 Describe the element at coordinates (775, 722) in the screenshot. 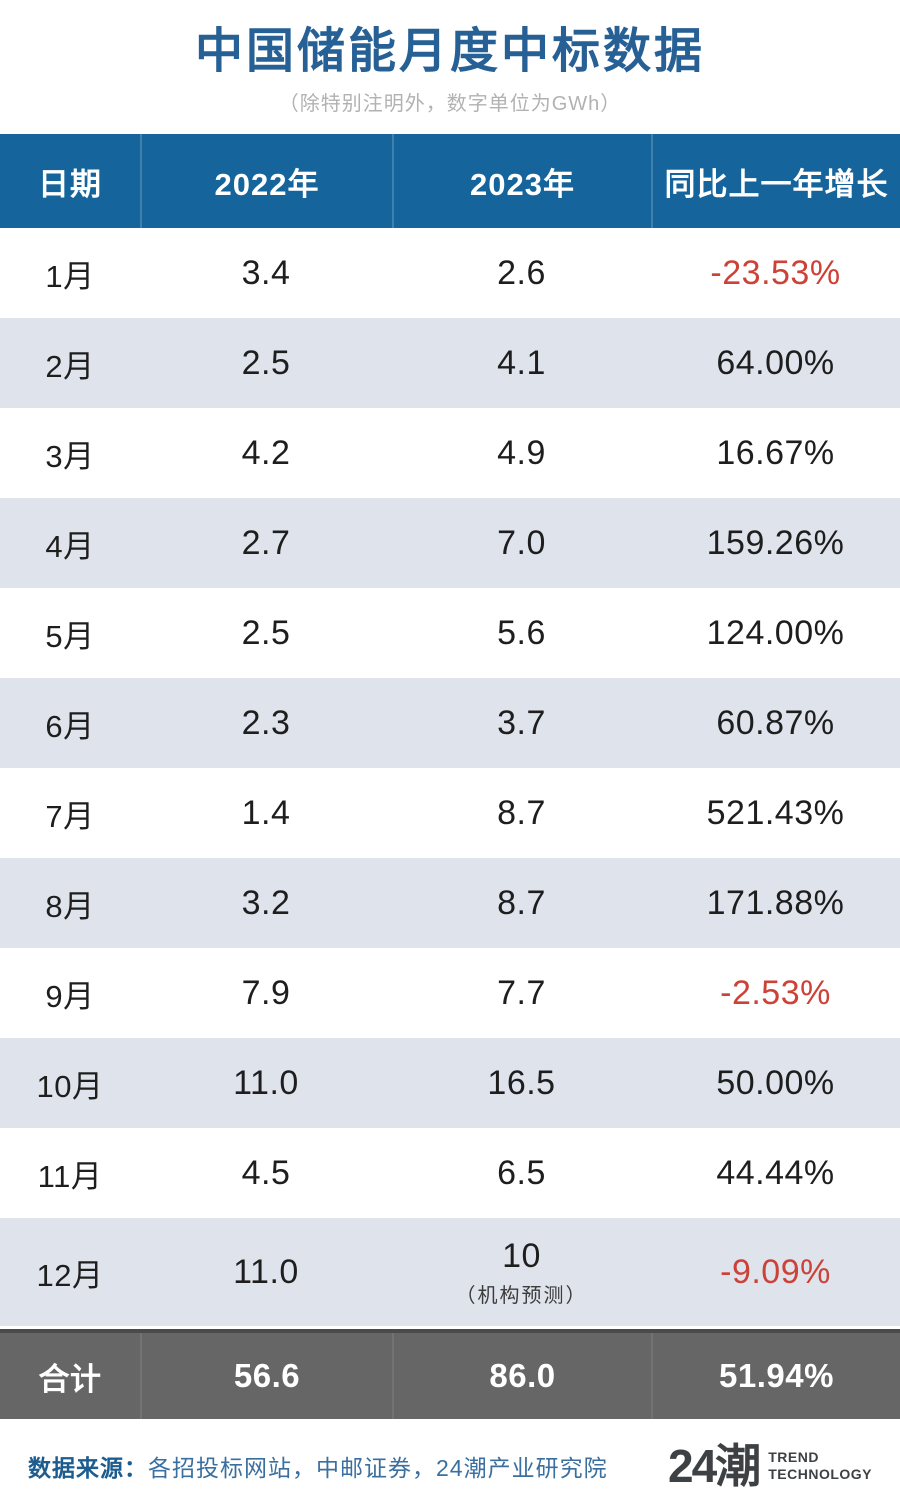

I see `growth-cell: 60.87%` at that location.